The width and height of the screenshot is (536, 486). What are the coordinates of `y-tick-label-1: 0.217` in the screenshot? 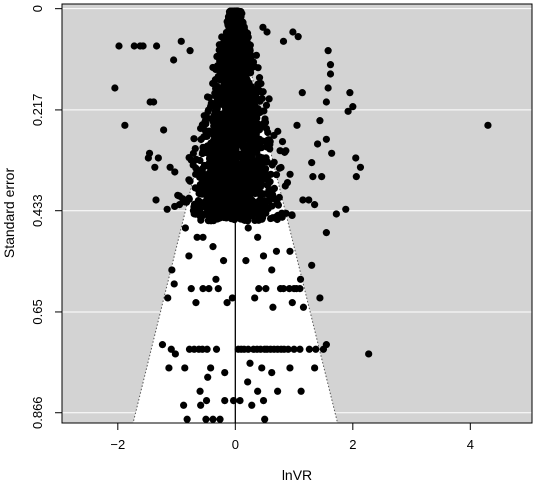 It's located at (37, 110).